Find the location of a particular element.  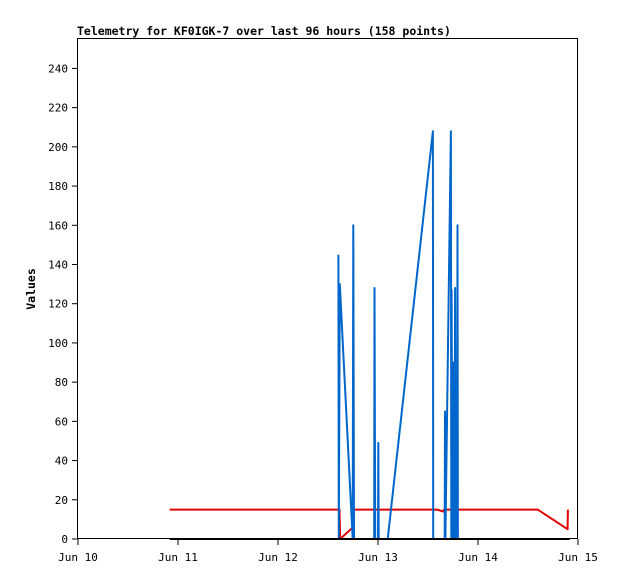

y-tick-label: 200 is located at coordinates (58, 147).